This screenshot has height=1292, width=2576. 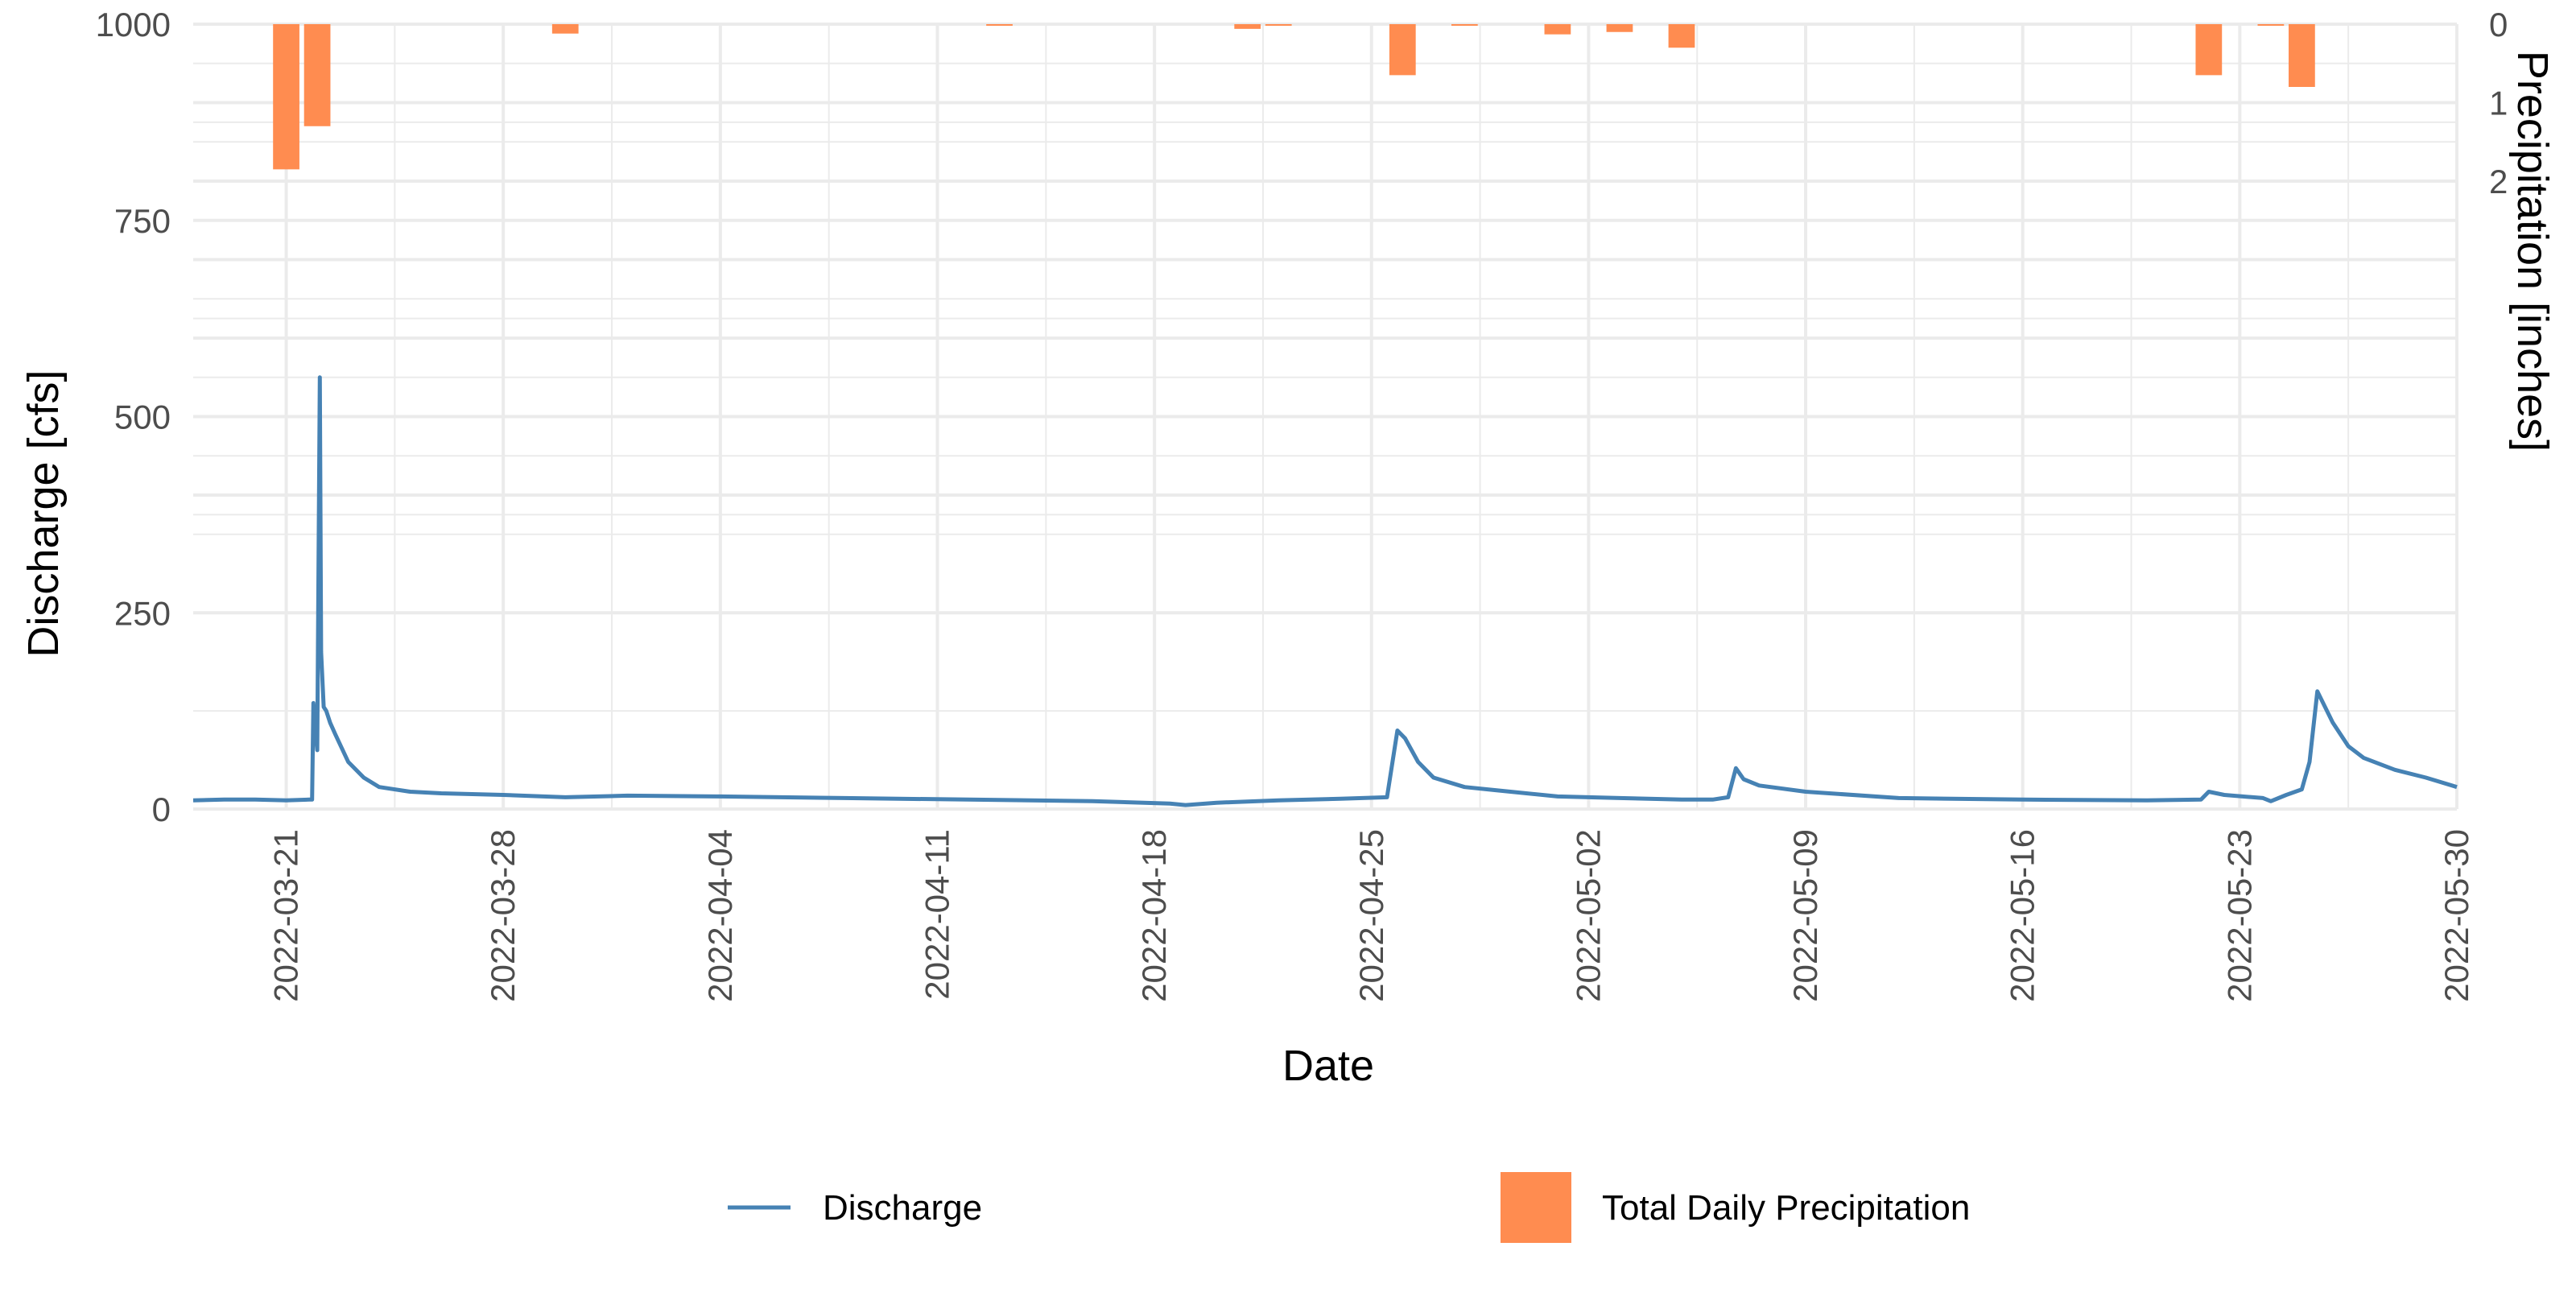 I want to click on y-axis-label: Discharge [cfs], so click(x=43, y=513).